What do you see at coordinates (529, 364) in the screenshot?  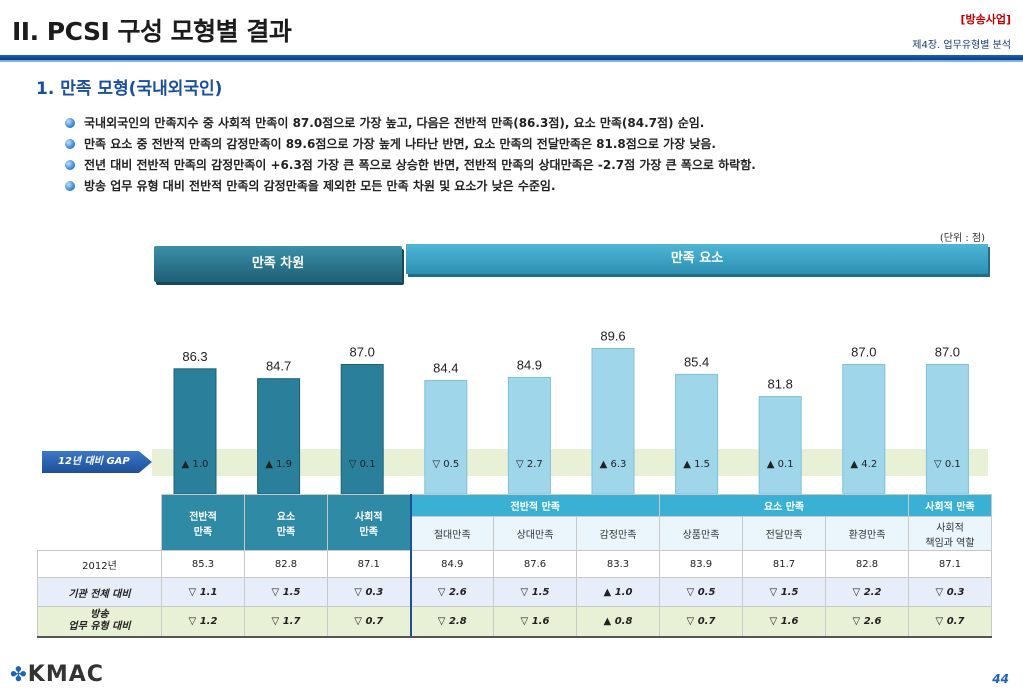 I see `bar-value-label: 84.9` at bounding box center [529, 364].